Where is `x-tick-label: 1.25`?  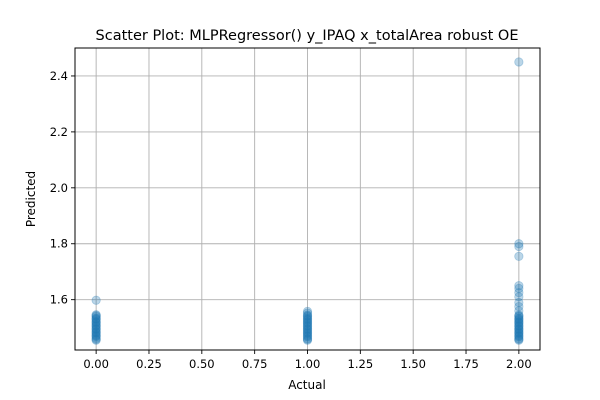
x-tick-label: 1.25 is located at coordinates (361, 364).